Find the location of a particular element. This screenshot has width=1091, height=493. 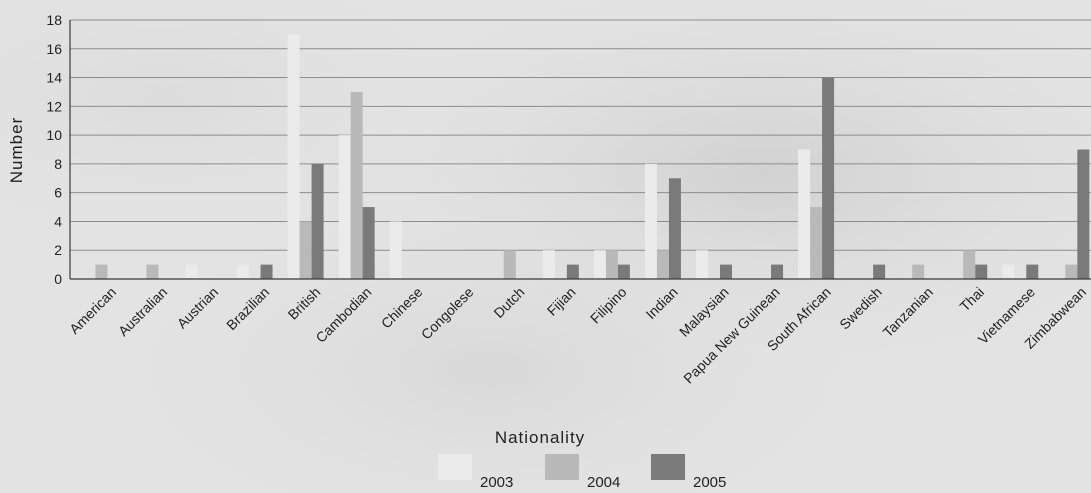

y-axis-title: Number is located at coordinates (16, 150).